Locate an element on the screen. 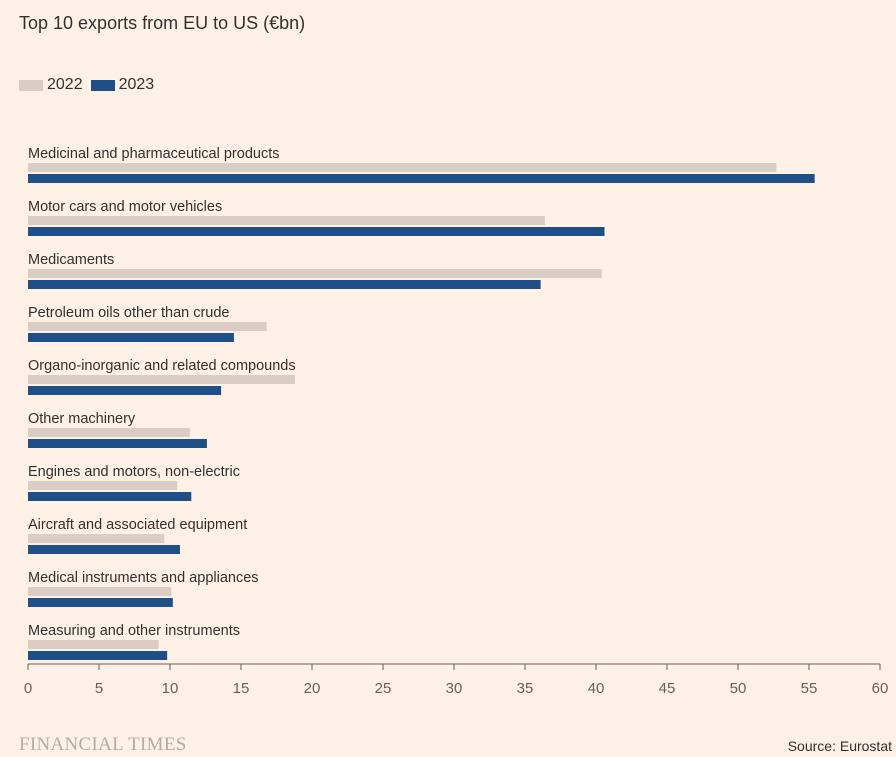 The image size is (896, 757). category-label: Medicaments is located at coordinates (71, 260).